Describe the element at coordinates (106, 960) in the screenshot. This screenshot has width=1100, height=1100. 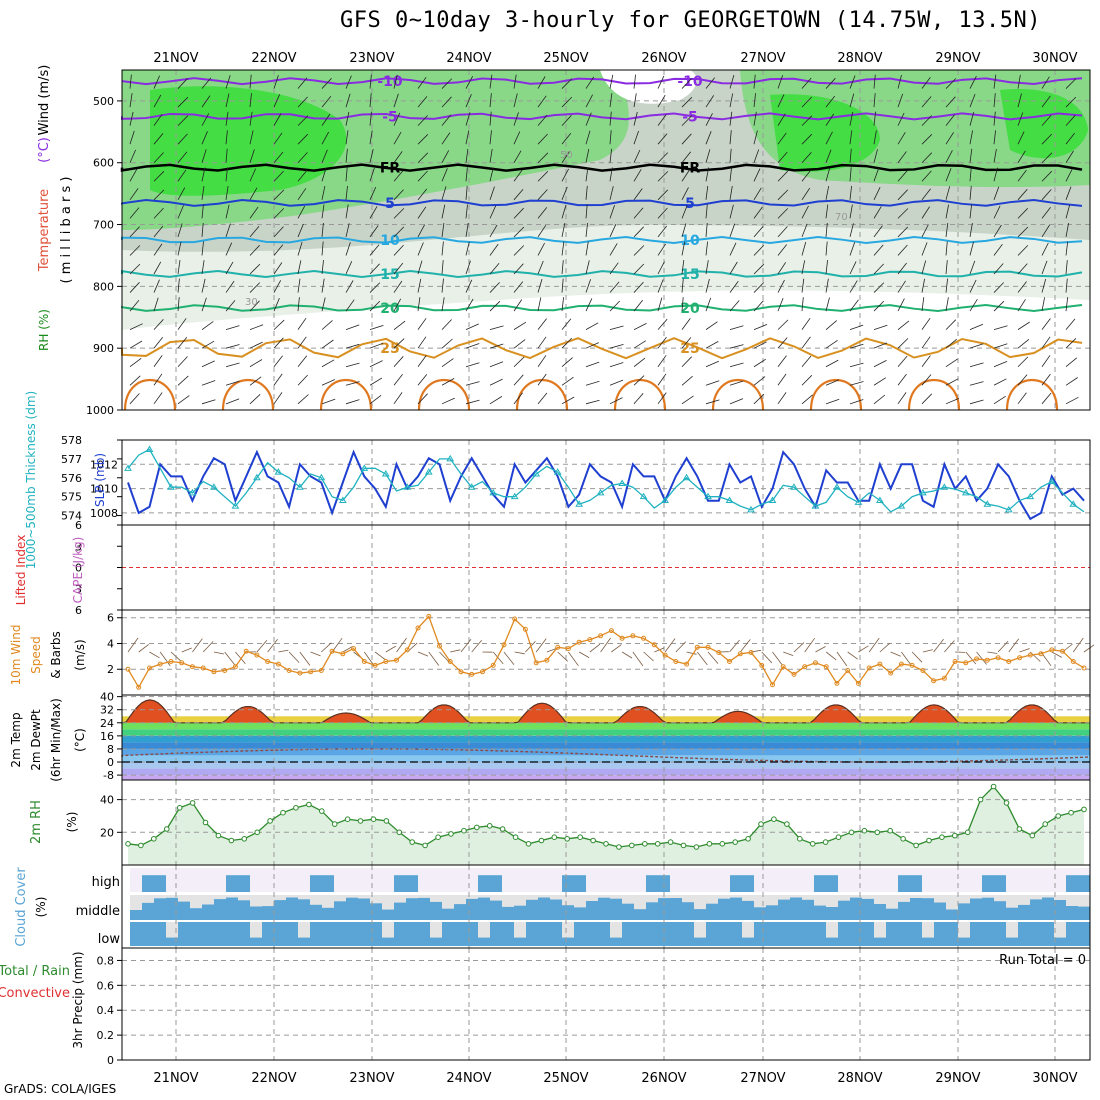
I see `p8-ytick-label-4: 0.8` at that location.